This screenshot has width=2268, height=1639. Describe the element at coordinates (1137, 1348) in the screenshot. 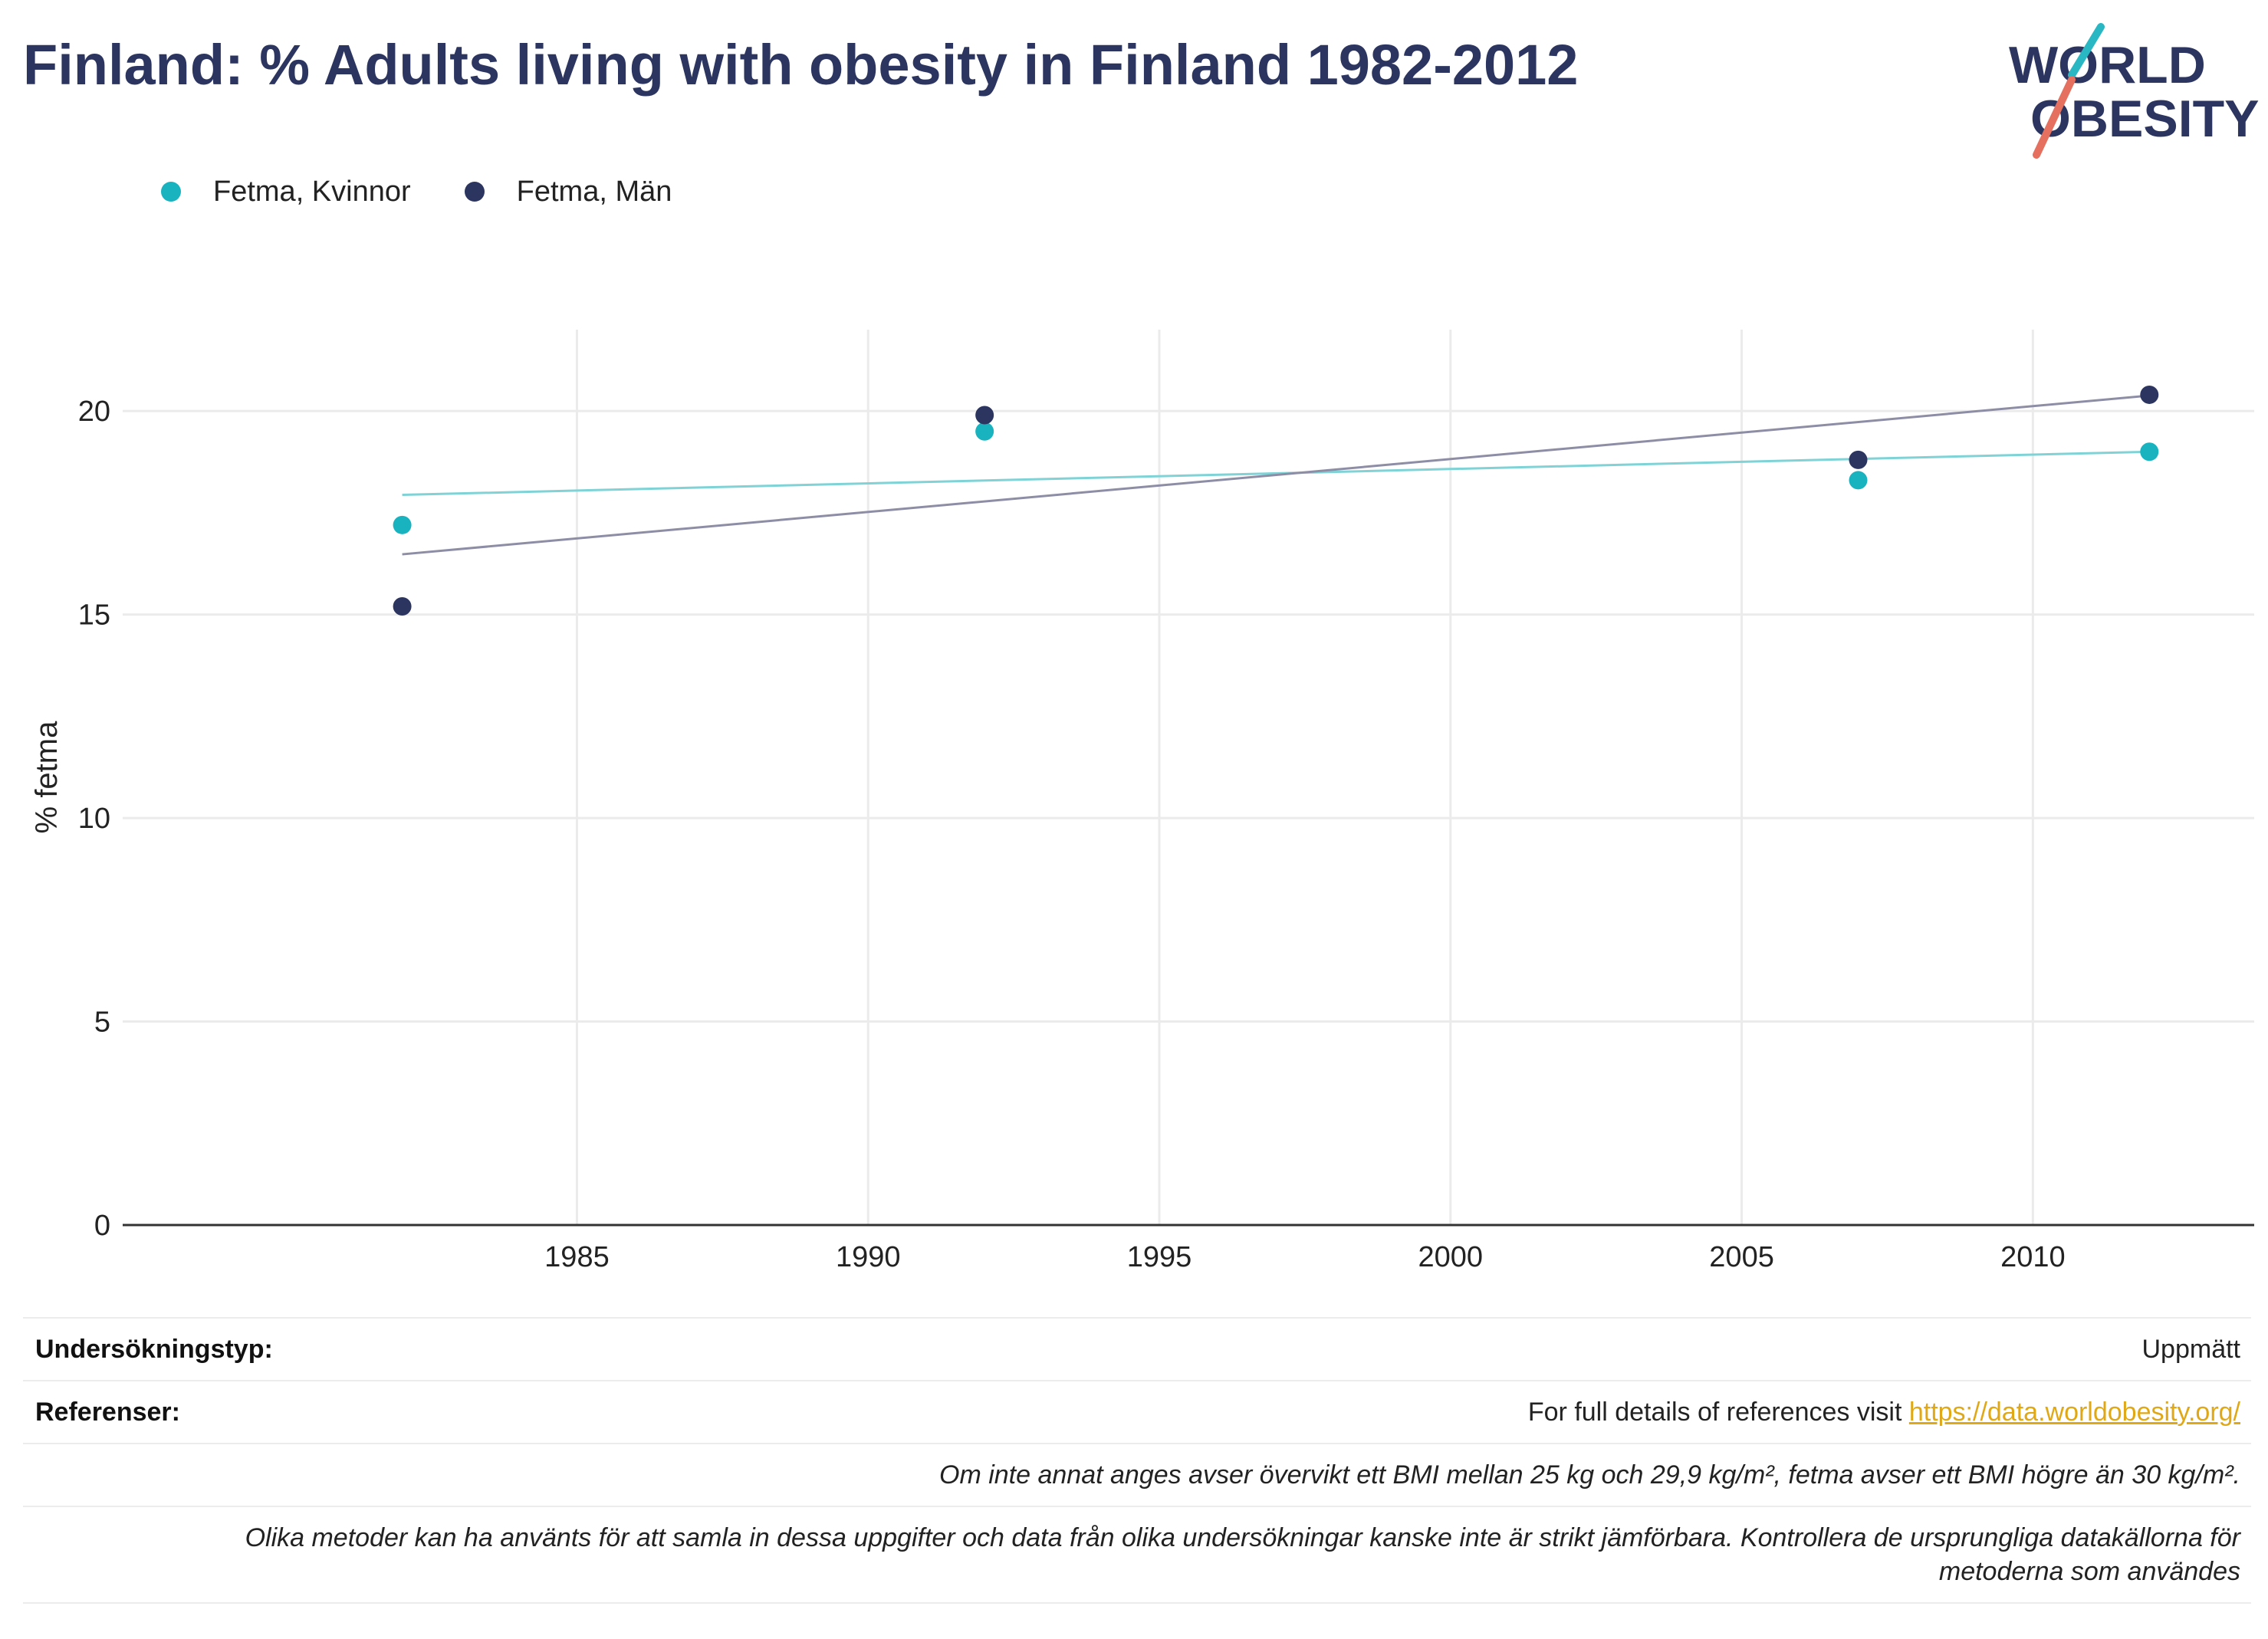

I see `footer-row-survey-type: Undersökningstyp: Uppmätt` at that location.